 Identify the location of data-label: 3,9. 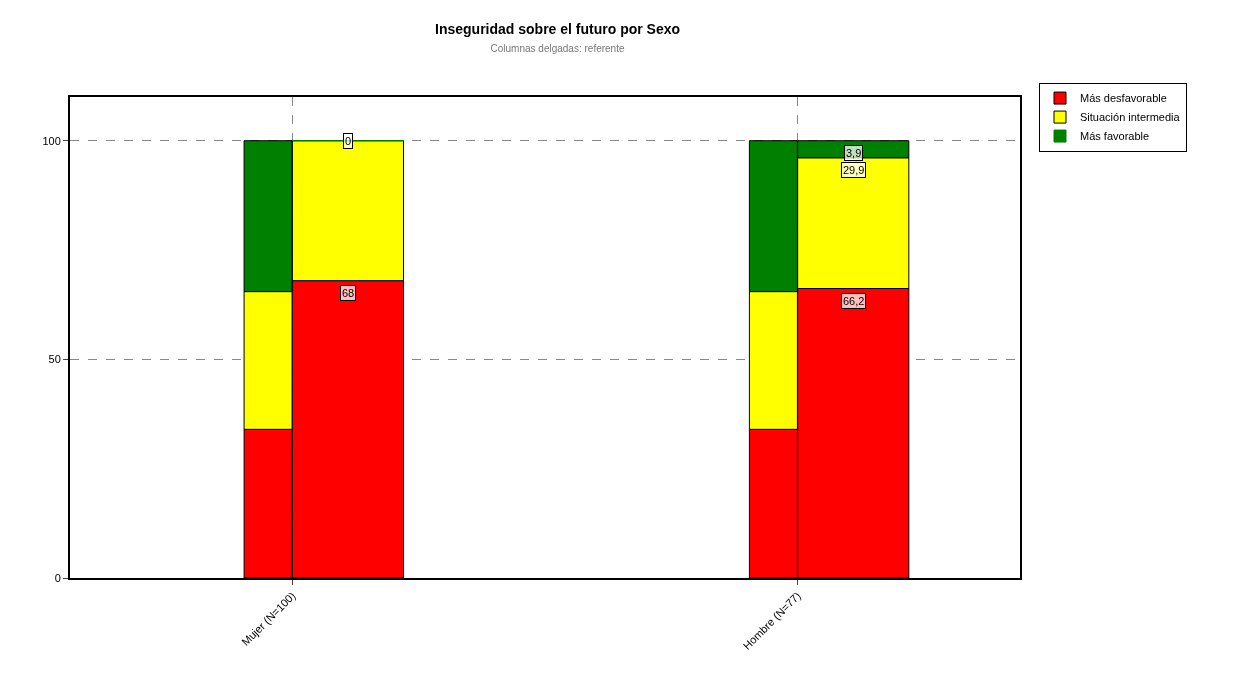
(854, 153).